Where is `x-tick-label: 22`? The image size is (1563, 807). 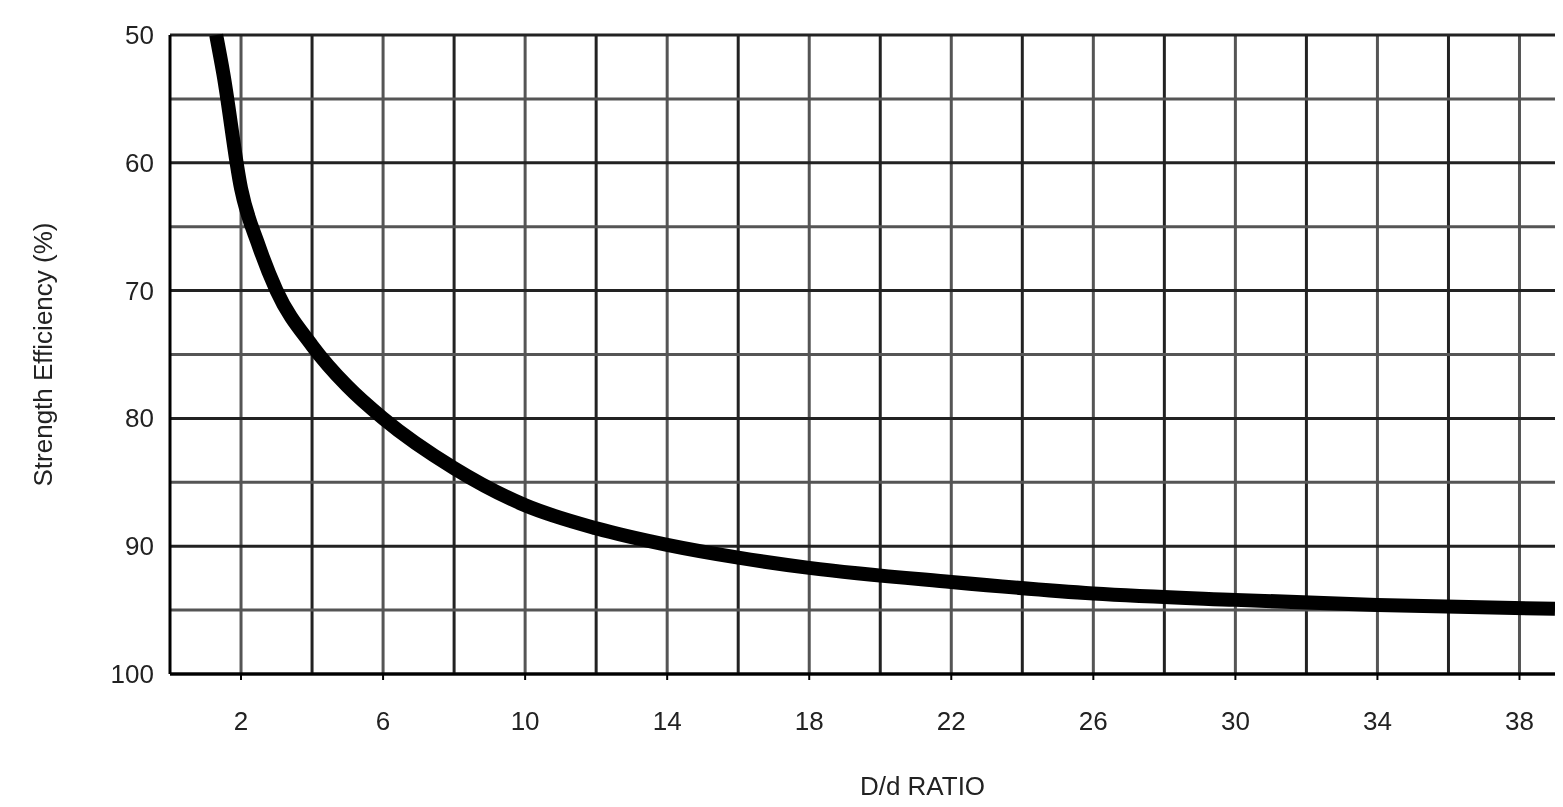 x-tick-label: 22 is located at coordinates (951, 721).